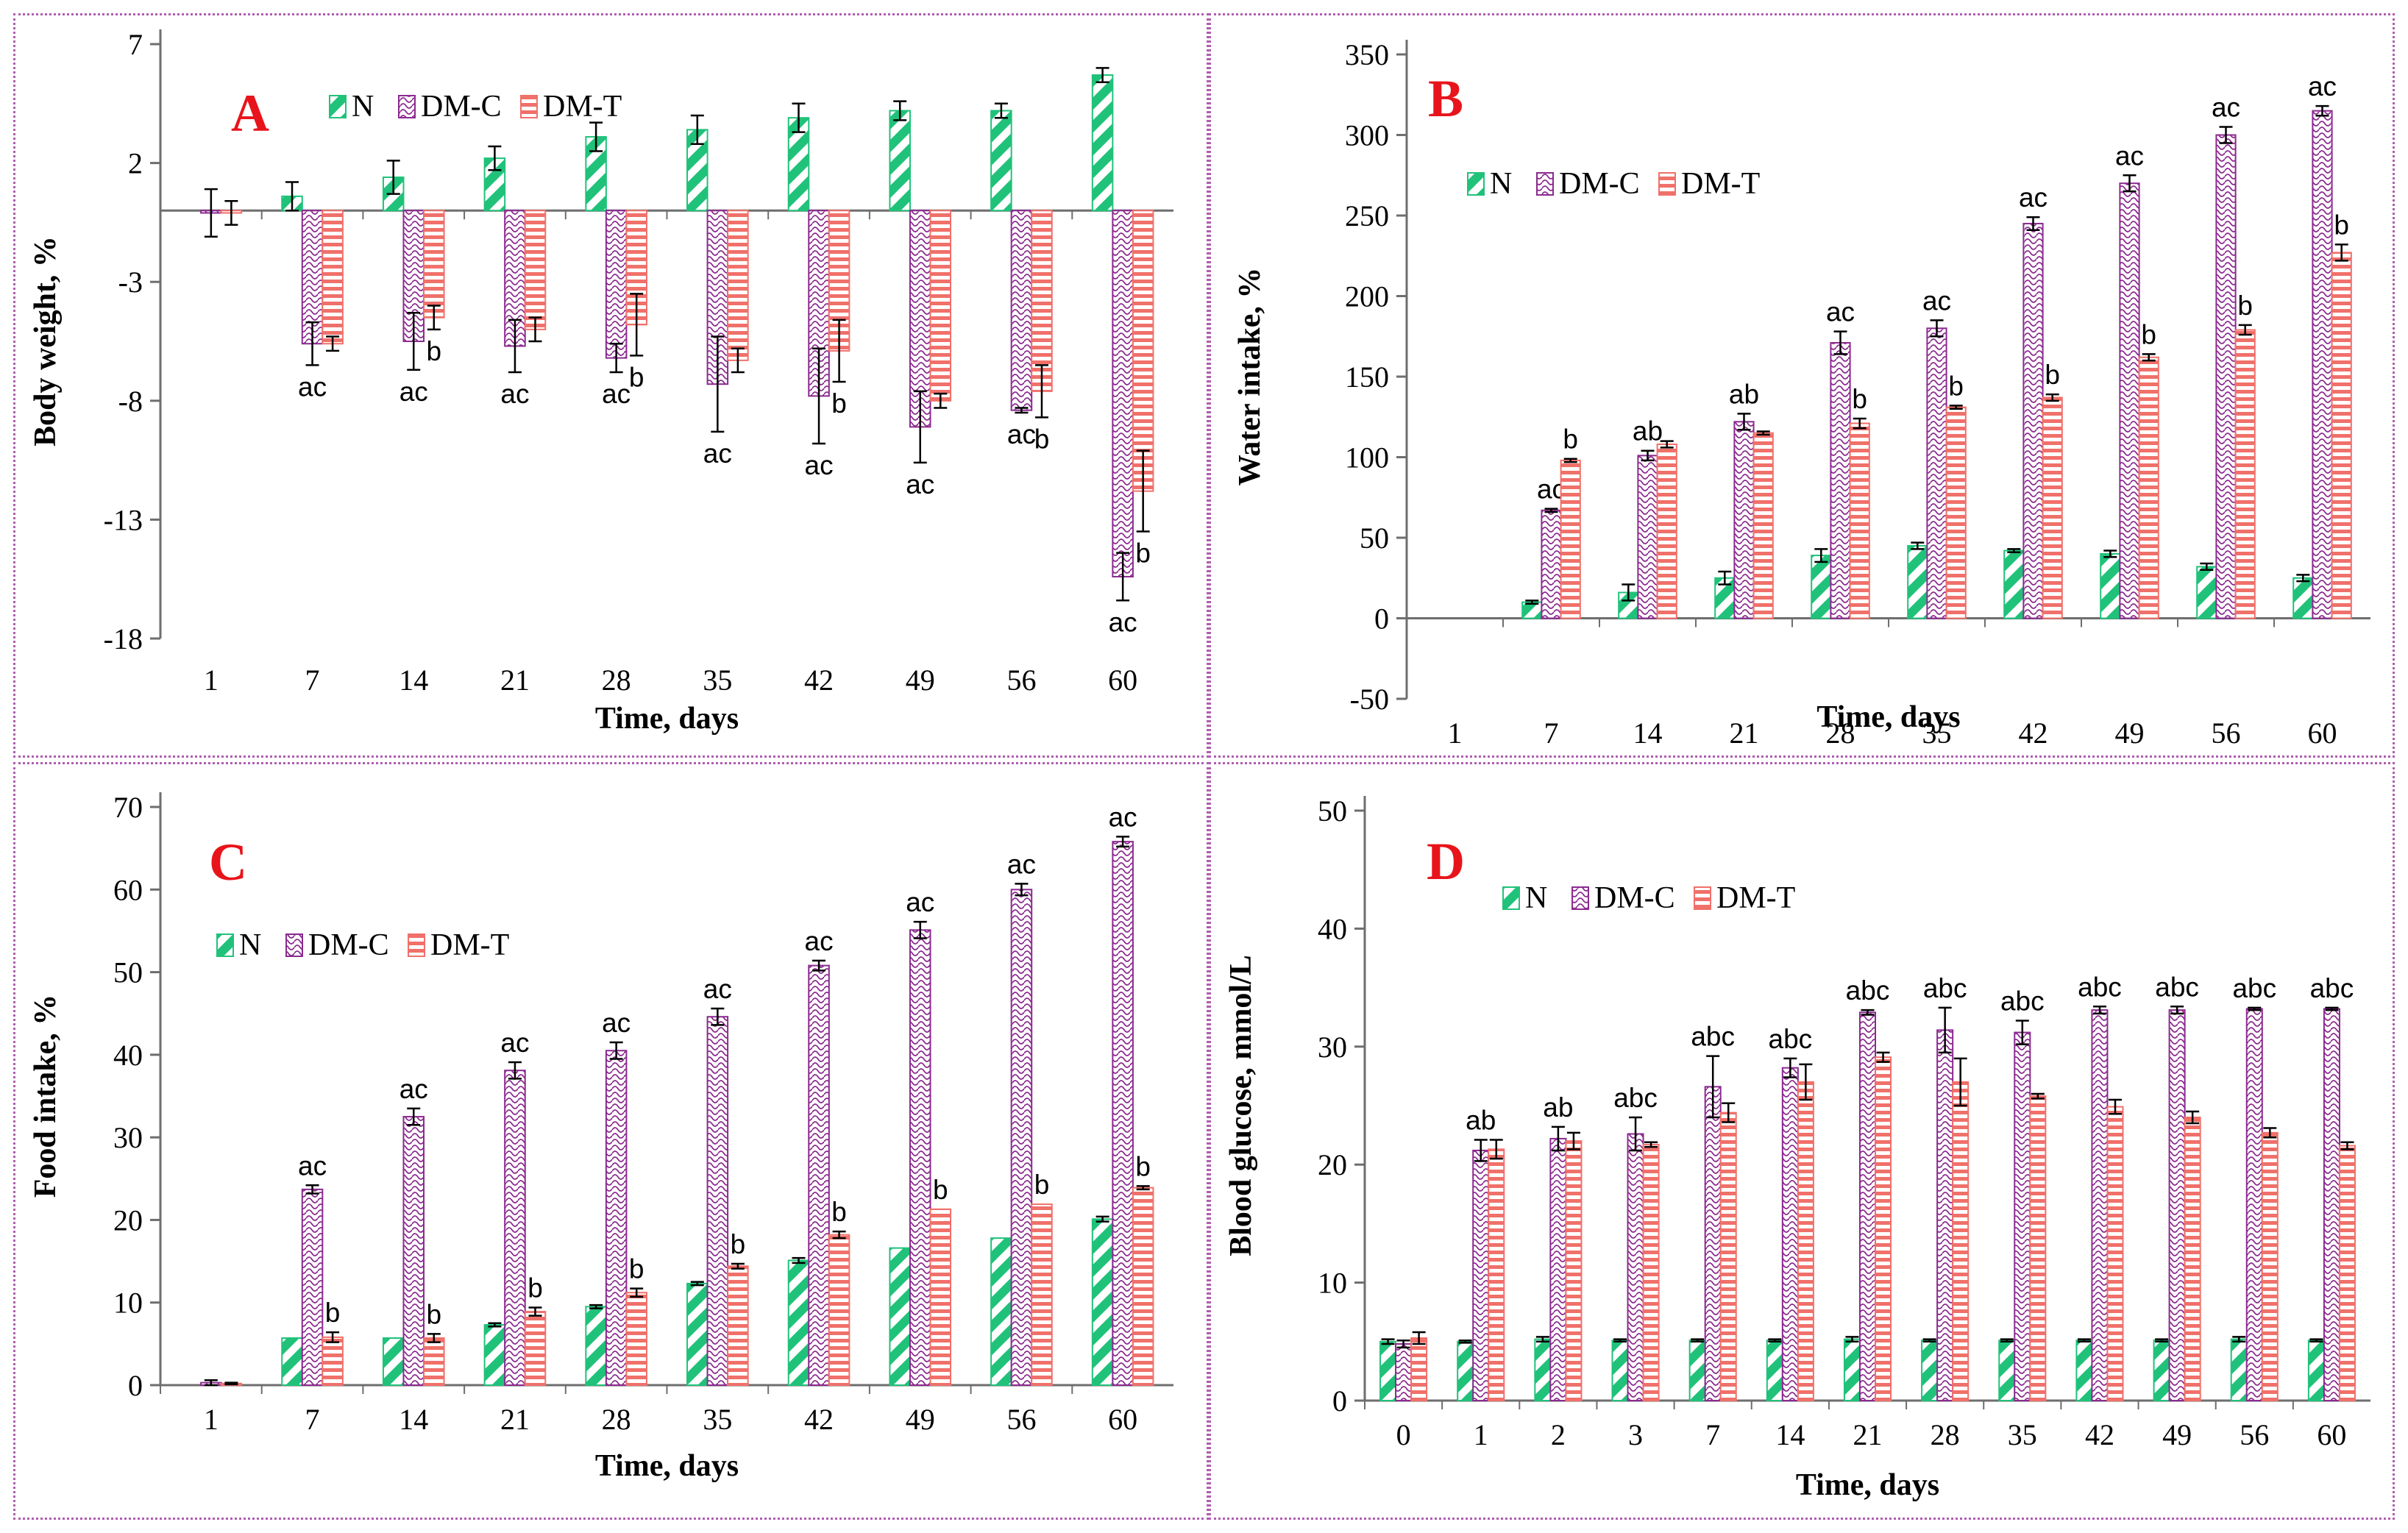 The height and width of the screenshot is (1533, 2408). What do you see at coordinates (128, 1055) in the screenshot?
I see `y-tick-label: 40` at bounding box center [128, 1055].